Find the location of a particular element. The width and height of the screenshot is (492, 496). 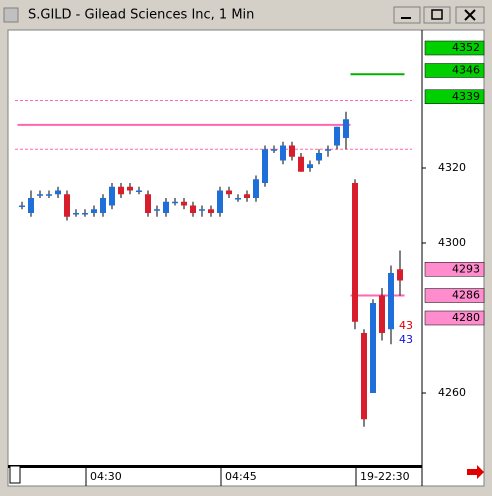

price-box-label: 4293 is located at coordinates (466, 268).